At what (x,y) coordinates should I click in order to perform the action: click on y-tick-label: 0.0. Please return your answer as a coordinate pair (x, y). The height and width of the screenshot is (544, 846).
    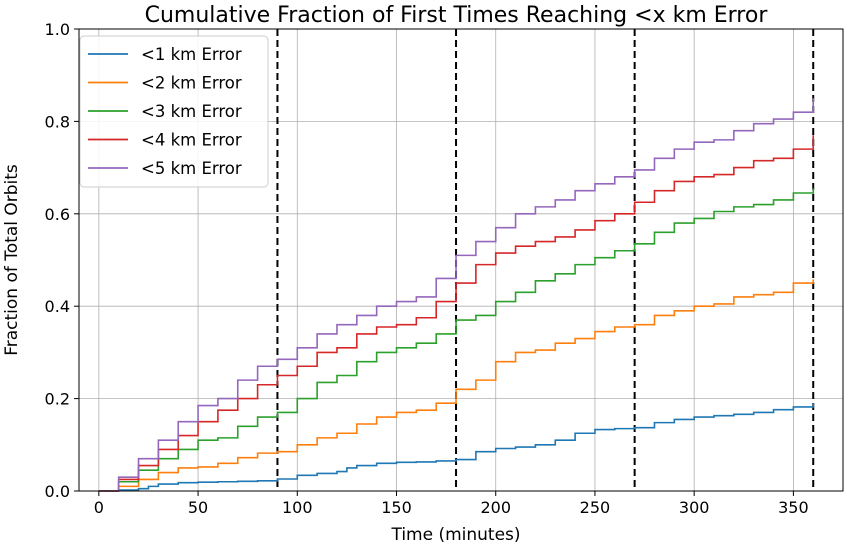
    Looking at the image, I should click on (57, 491).